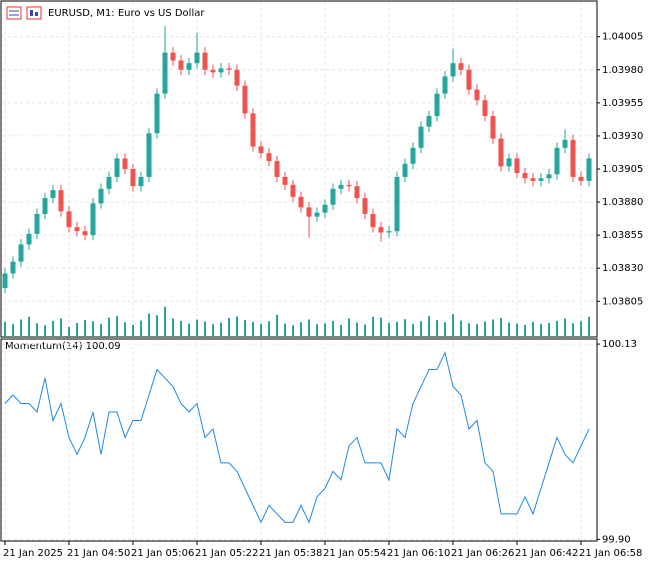 The width and height of the screenshot is (649, 565). What do you see at coordinates (63, 346) in the screenshot?
I see `indicator-title: Momentum(14) 100.09` at bounding box center [63, 346].